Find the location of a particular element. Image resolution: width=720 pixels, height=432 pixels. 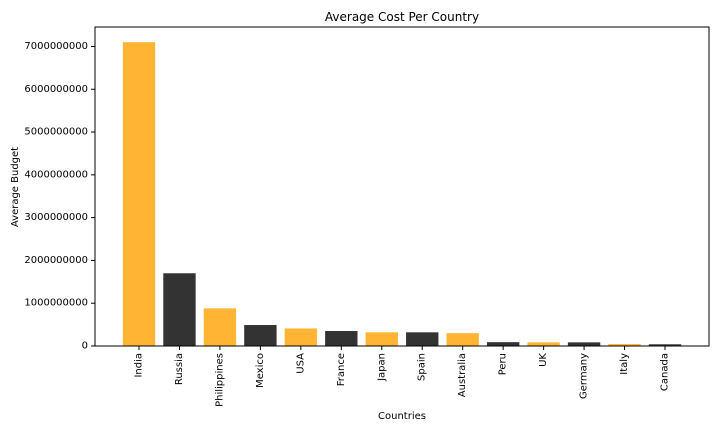

y-tick-label: 2000000000 is located at coordinates (56, 260).